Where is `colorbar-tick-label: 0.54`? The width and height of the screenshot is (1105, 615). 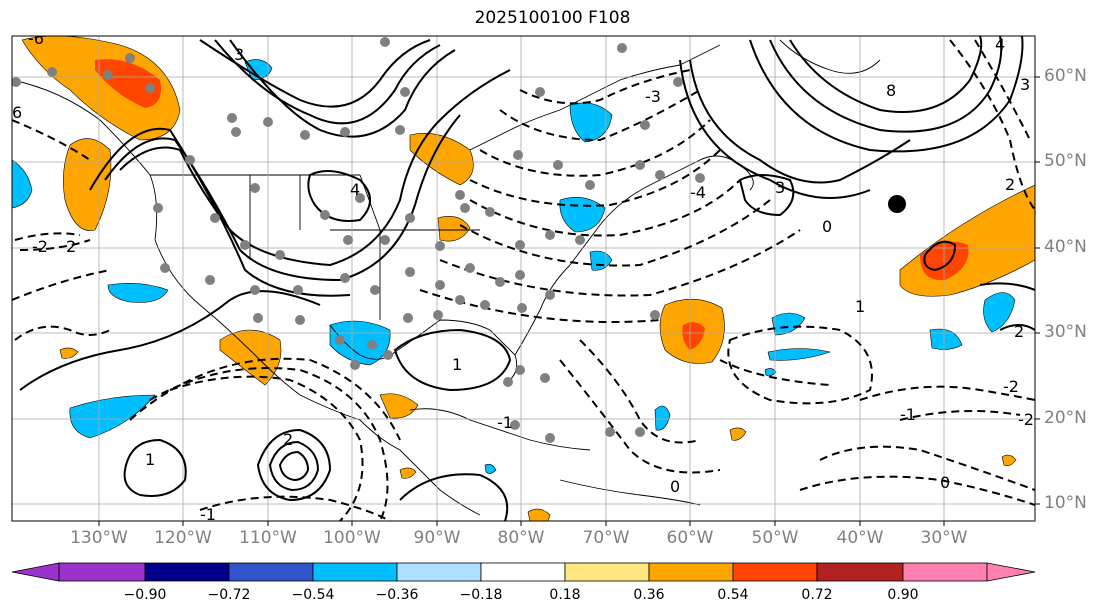 colorbar-tick-label: 0.54 is located at coordinates (733, 595).